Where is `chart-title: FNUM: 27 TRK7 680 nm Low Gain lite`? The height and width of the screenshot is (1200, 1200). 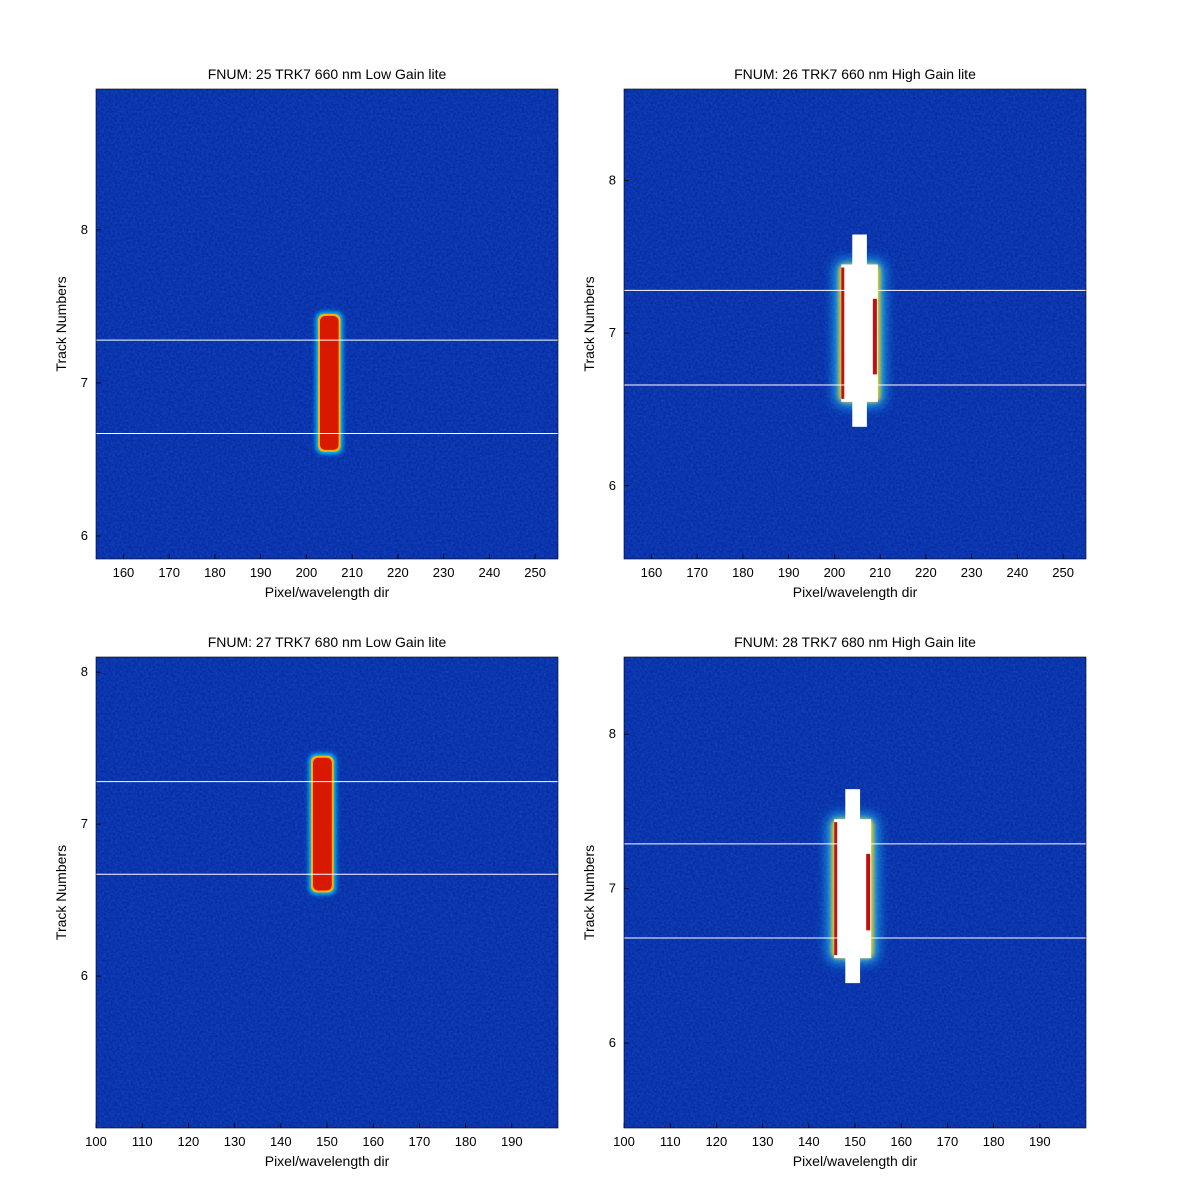
chart-title: FNUM: 27 TRK7 680 nm Low Gain lite is located at coordinates (327, 642).